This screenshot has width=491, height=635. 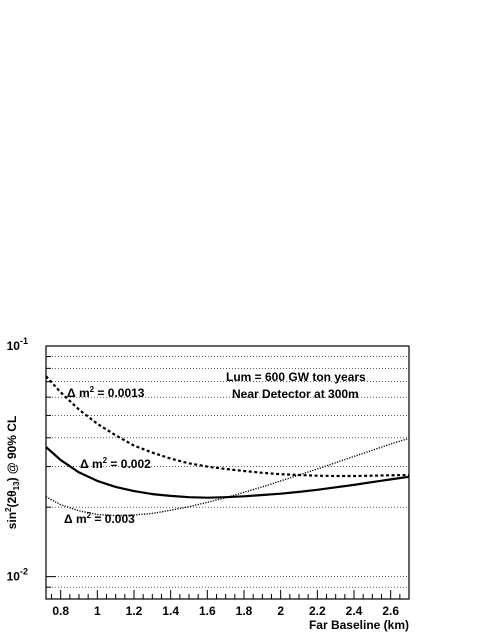 I want to click on series-line-dm2-0.003, so click(x=227, y=477).